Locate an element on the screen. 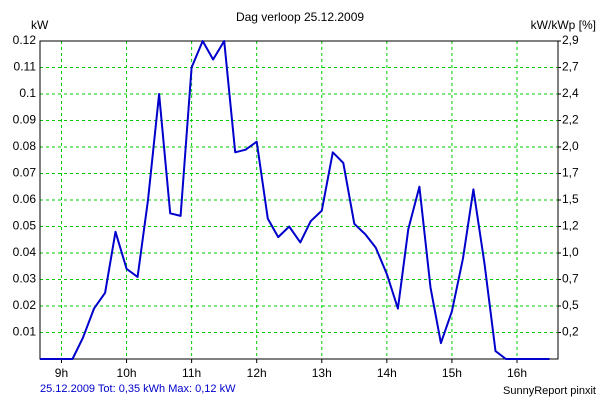  x-tick-label: 16h is located at coordinates (517, 373).